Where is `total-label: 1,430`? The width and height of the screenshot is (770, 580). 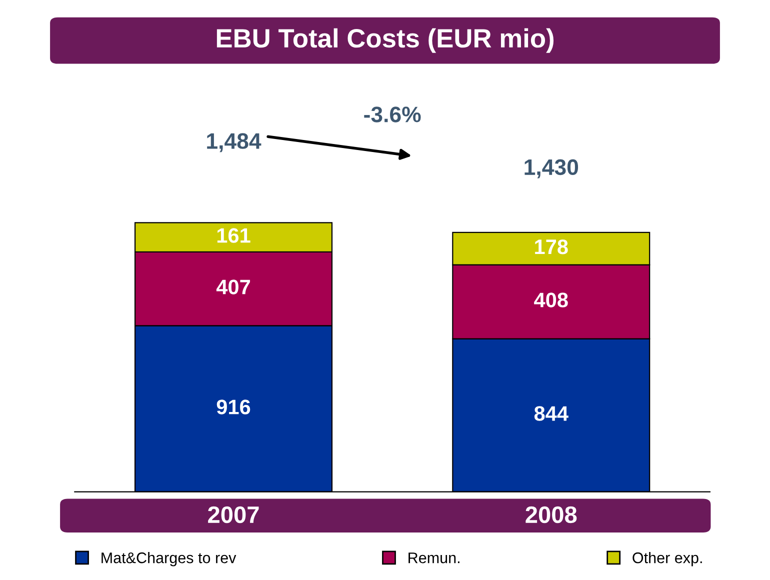 total-label: 1,430 is located at coordinates (551, 168).